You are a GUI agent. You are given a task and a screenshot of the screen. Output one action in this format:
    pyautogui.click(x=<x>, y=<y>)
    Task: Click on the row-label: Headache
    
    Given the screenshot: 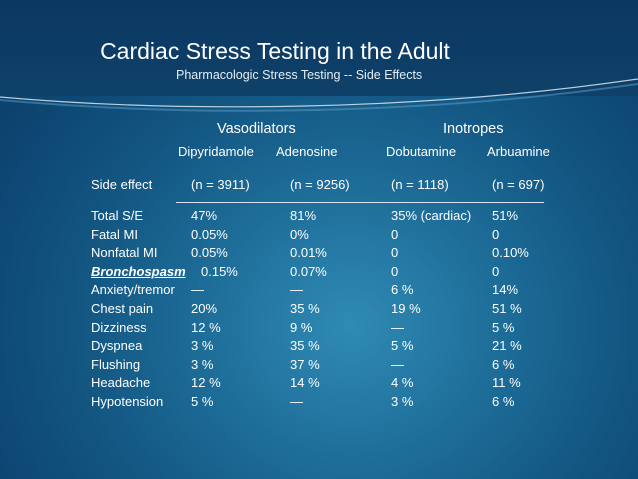 What is the action you would take?
    pyautogui.click(x=121, y=382)
    